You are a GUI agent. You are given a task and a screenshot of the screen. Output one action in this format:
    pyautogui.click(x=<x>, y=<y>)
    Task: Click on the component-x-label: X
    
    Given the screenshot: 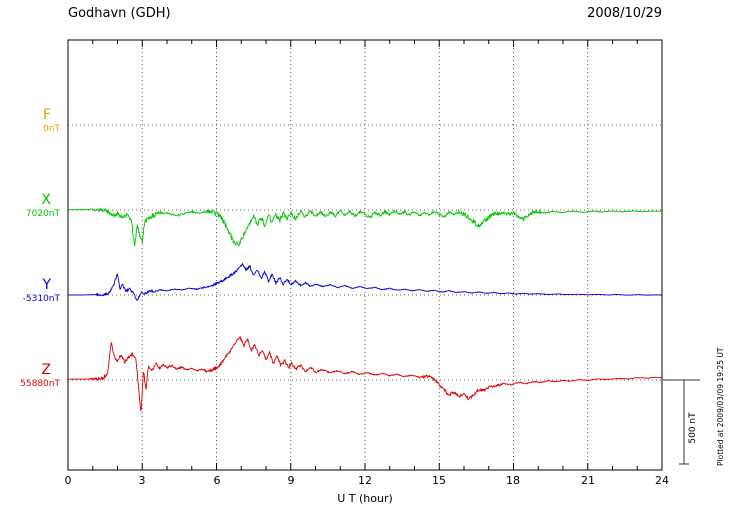 What is the action you would take?
    pyautogui.click(x=46, y=200)
    